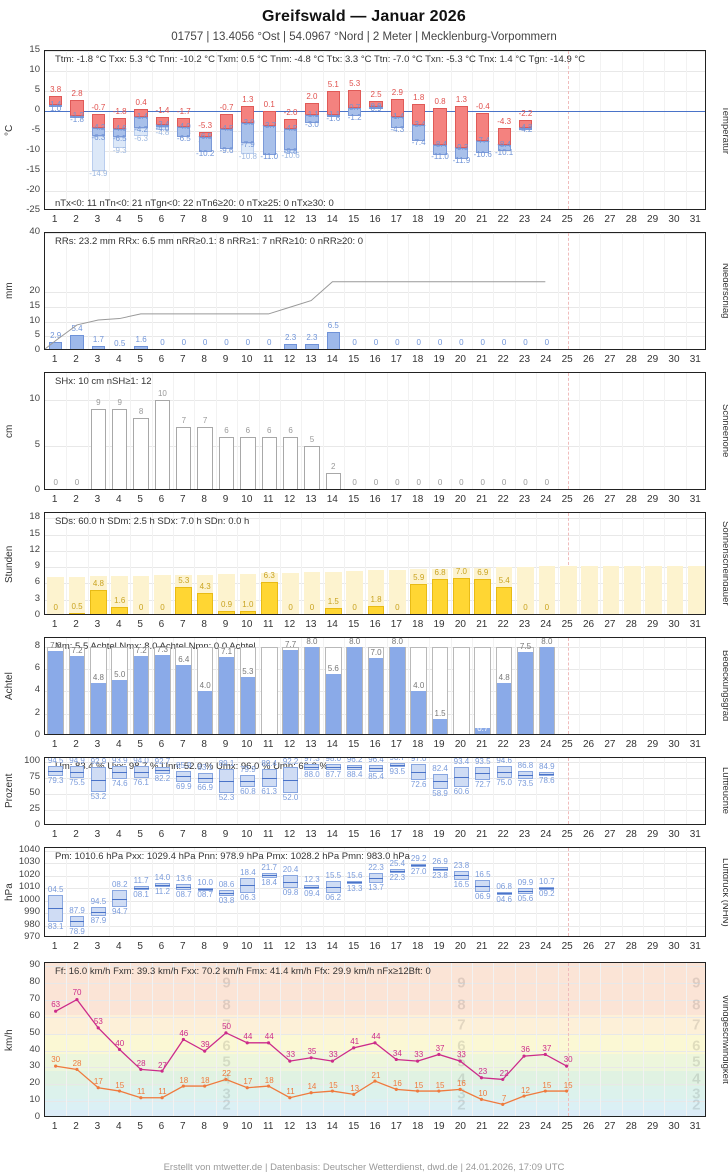 This screenshot has width=728, height=1175. What do you see at coordinates (140, 834) in the screenshot?
I see `x-tick-label: 5` at bounding box center [140, 834].